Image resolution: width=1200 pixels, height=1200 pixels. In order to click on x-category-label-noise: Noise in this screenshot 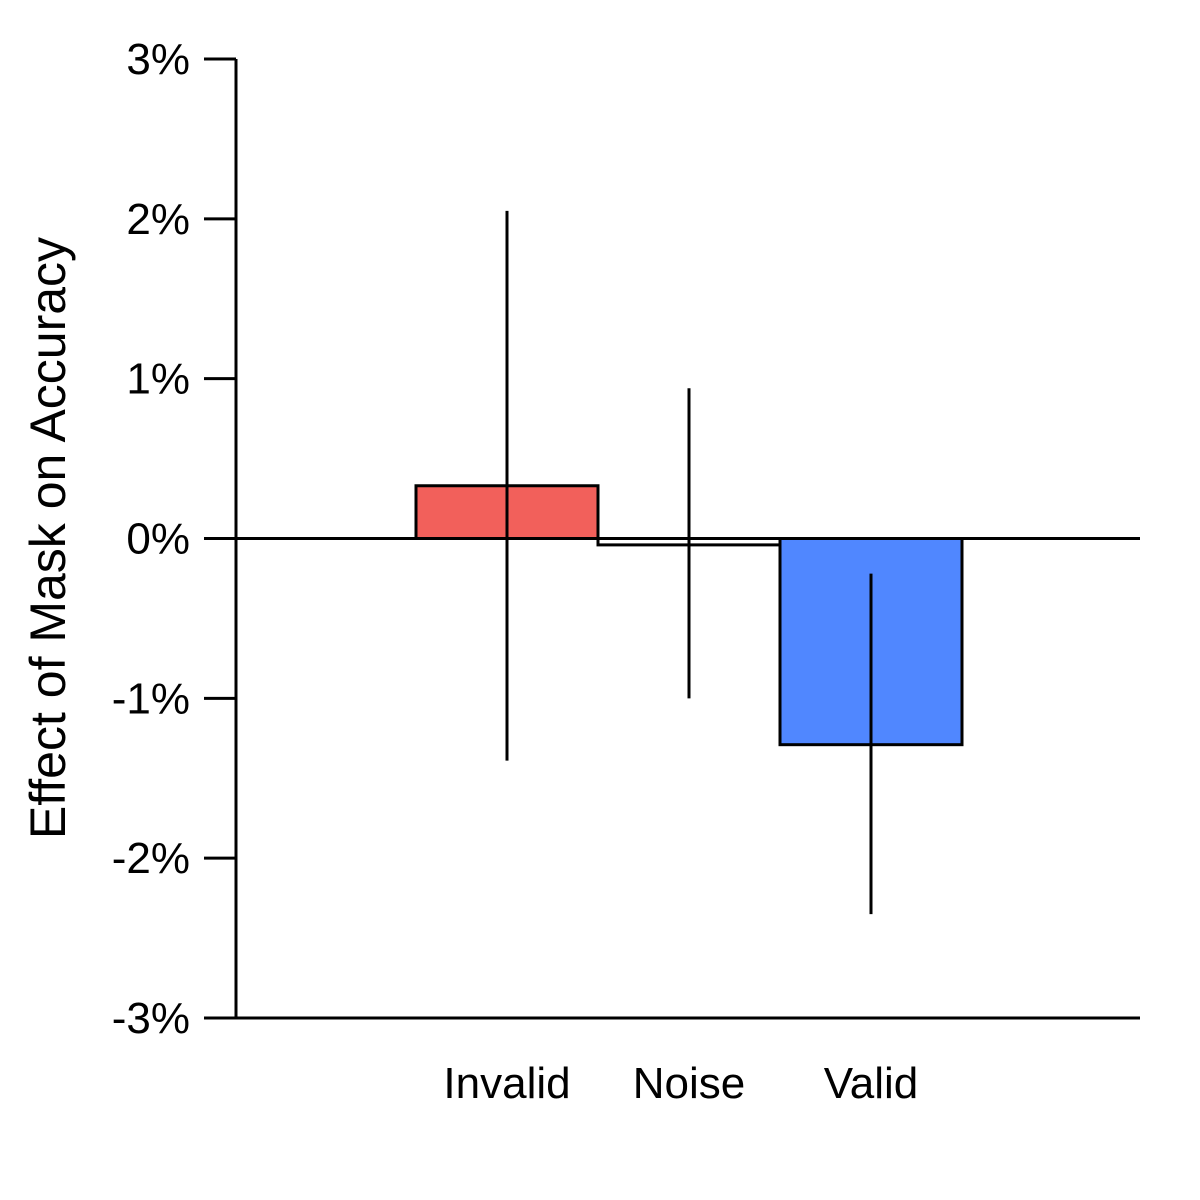, I will do `click(689, 1083)`.